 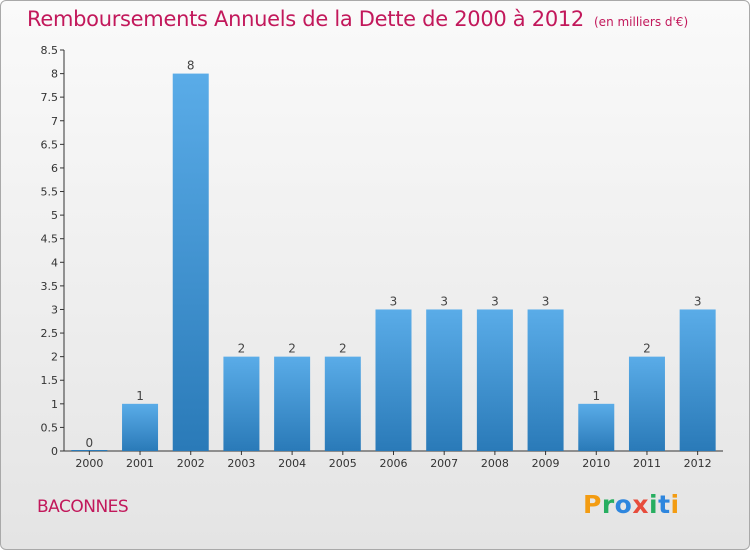 I want to click on logo-letter: x, so click(x=640, y=504).